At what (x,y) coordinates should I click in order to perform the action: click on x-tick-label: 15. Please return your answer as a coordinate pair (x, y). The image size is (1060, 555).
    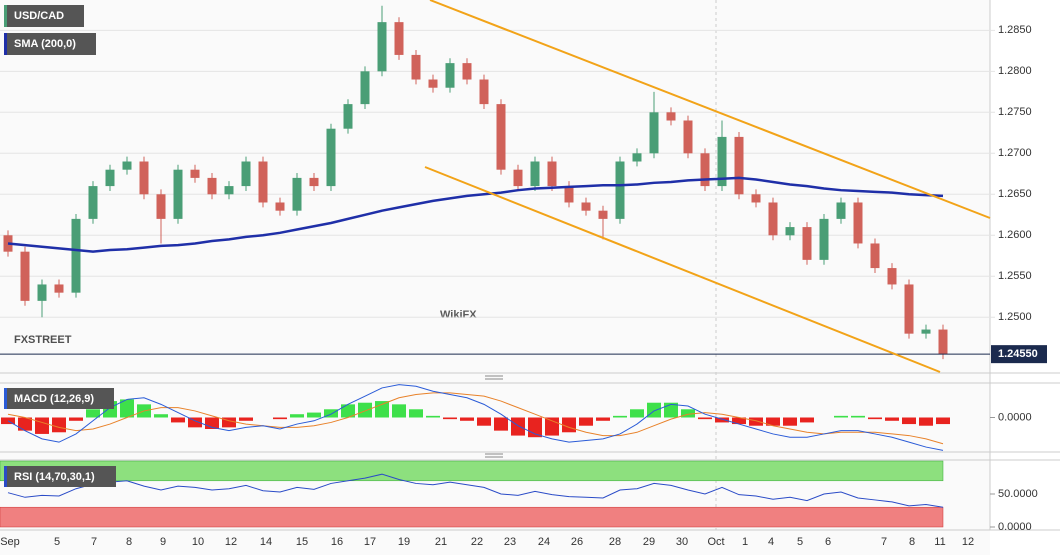
    Looking at the image, I should click on (302, 542).